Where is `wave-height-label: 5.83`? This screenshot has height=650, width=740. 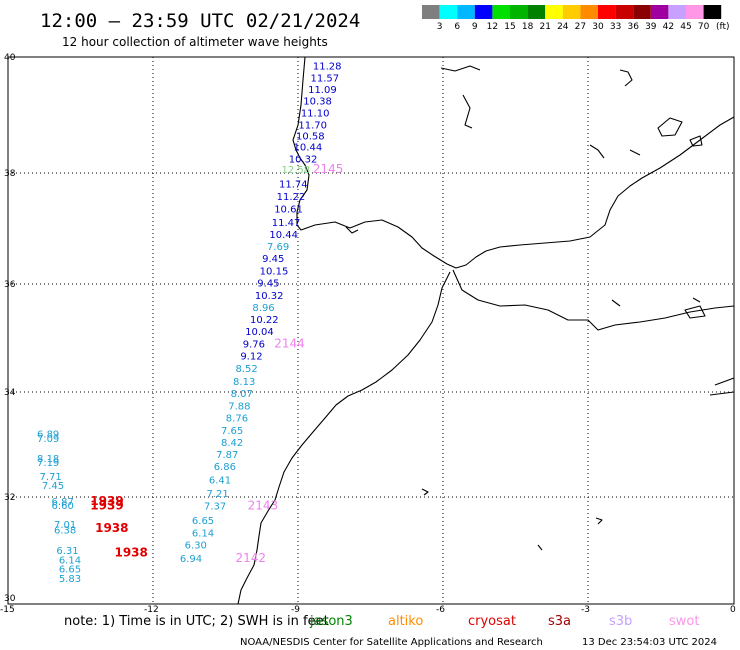
wave-height-label: 5.83 is located at coordinates (70, 579).